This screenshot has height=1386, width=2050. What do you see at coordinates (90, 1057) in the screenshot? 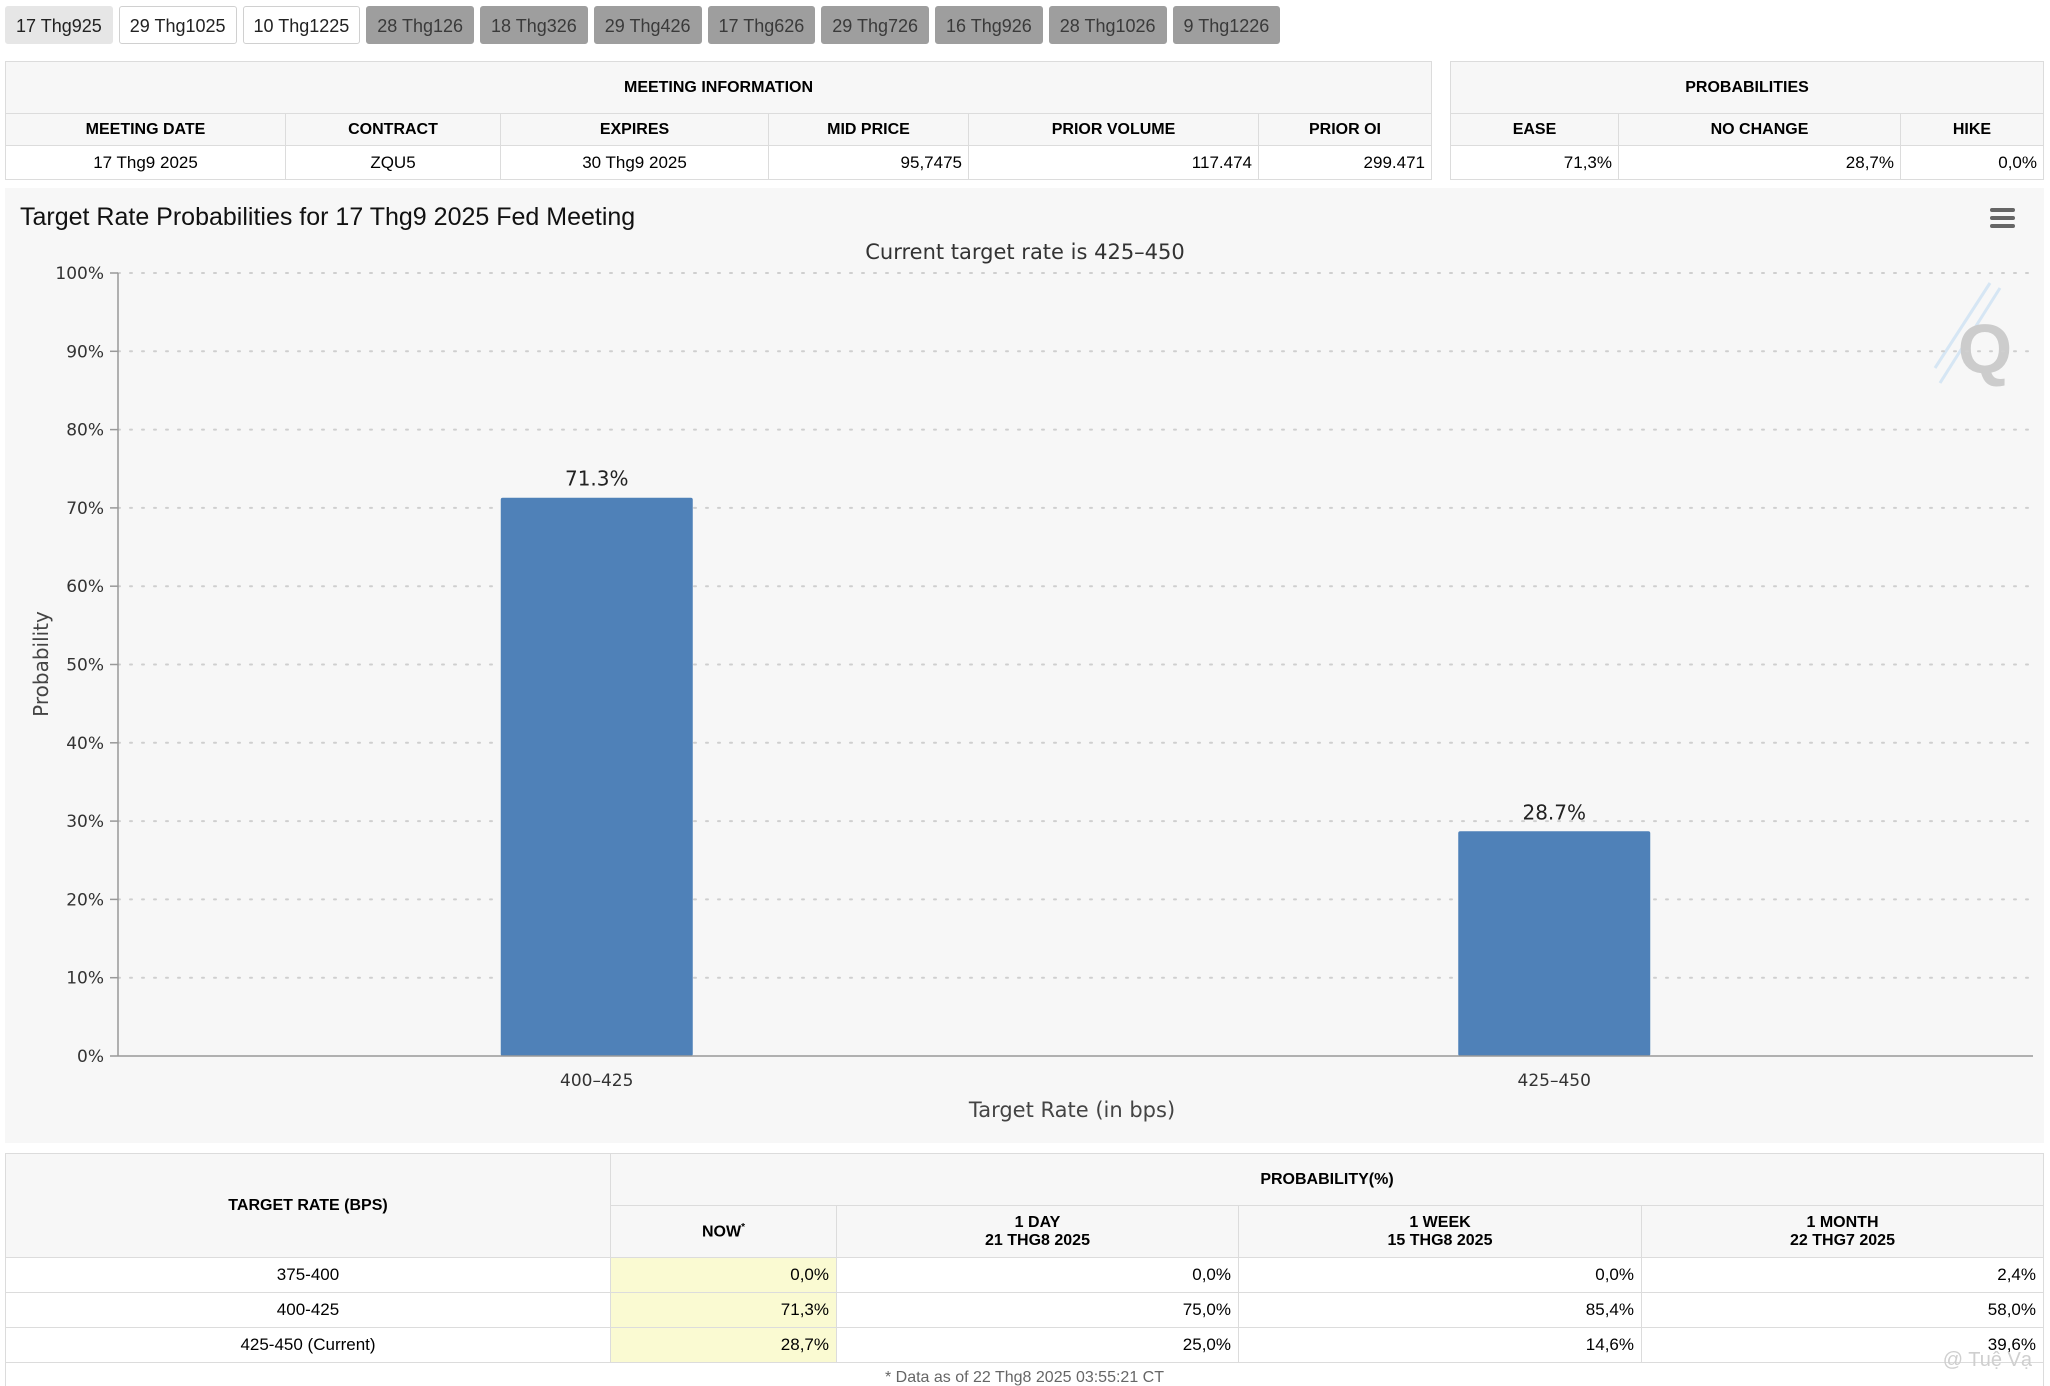
I see `y-tick-label: 0%` at bounding box center [90, 1057].